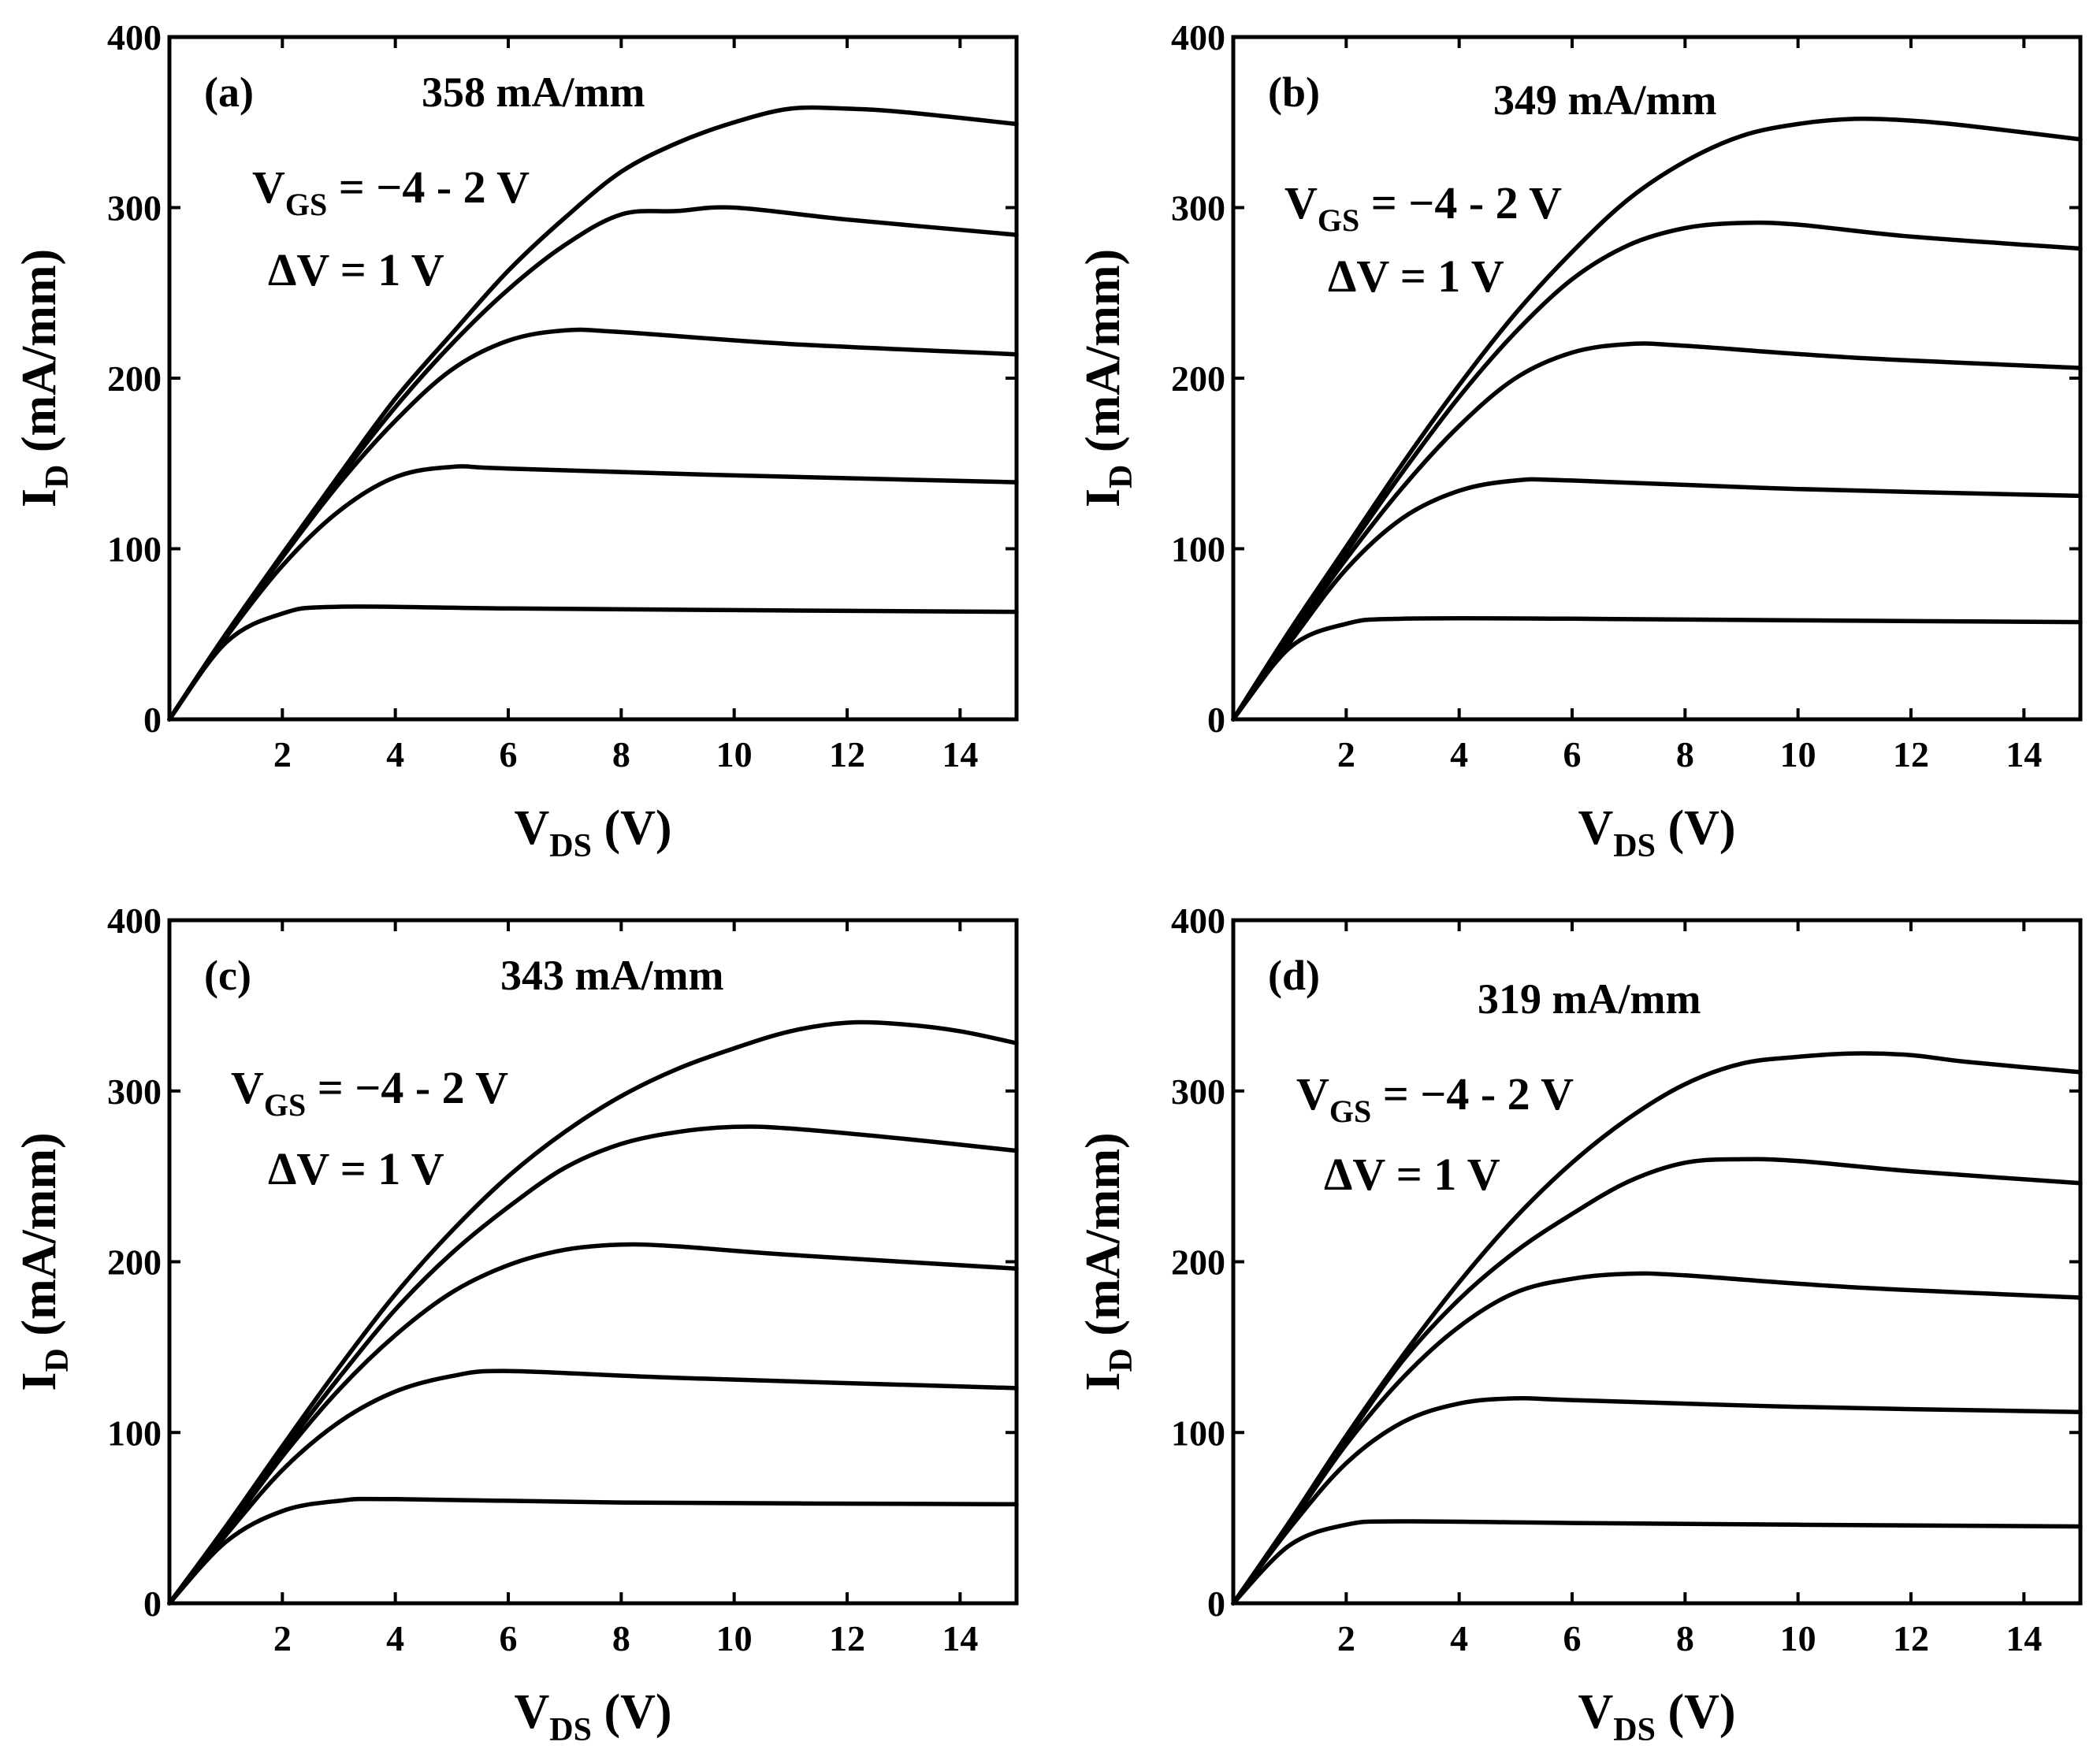  Describe the element at coordinates (1589, 999) in the screenshot. I see `peak-current-label: 319 mA/mm` at that location.